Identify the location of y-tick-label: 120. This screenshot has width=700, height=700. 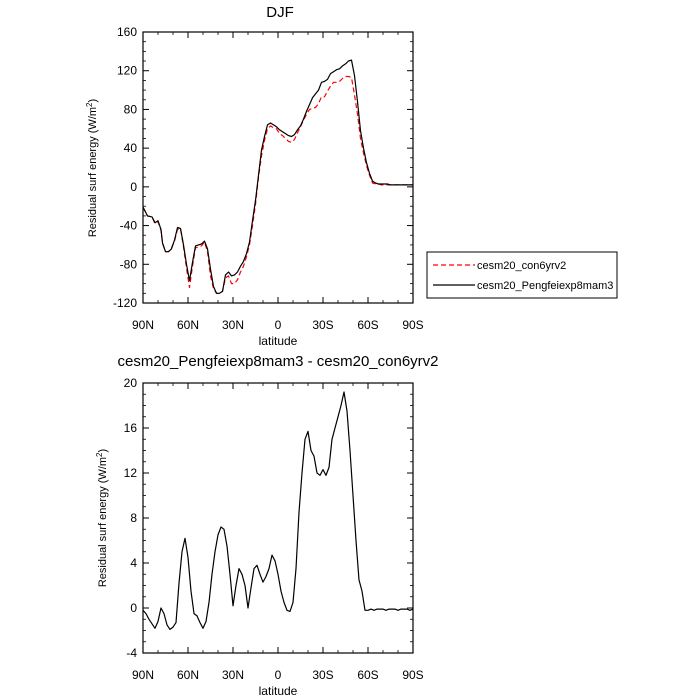
(127, 71).